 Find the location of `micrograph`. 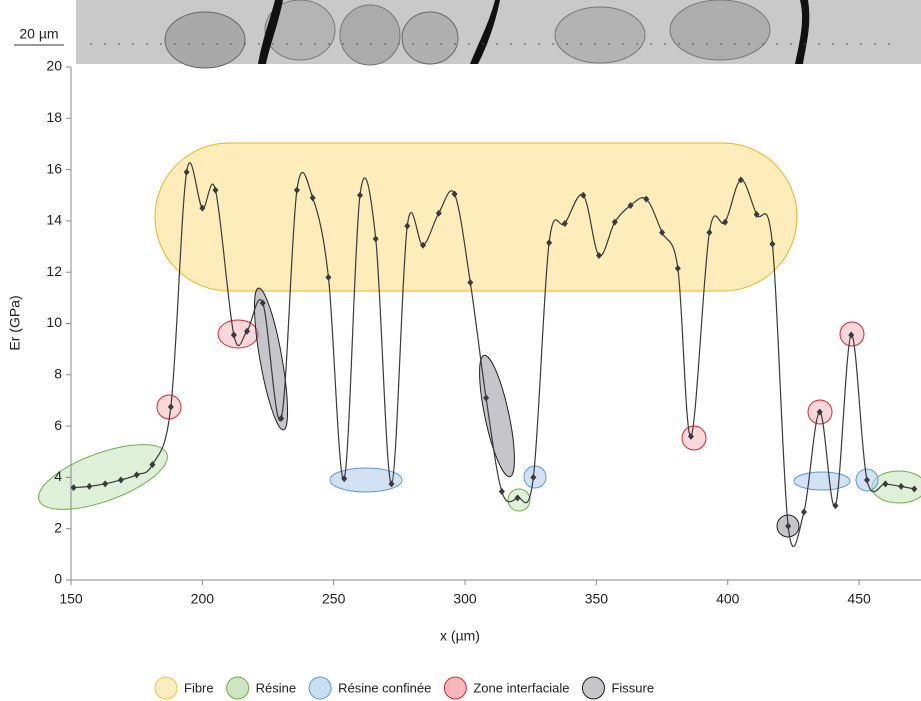

micrograph is located at coordinates (498, 34).